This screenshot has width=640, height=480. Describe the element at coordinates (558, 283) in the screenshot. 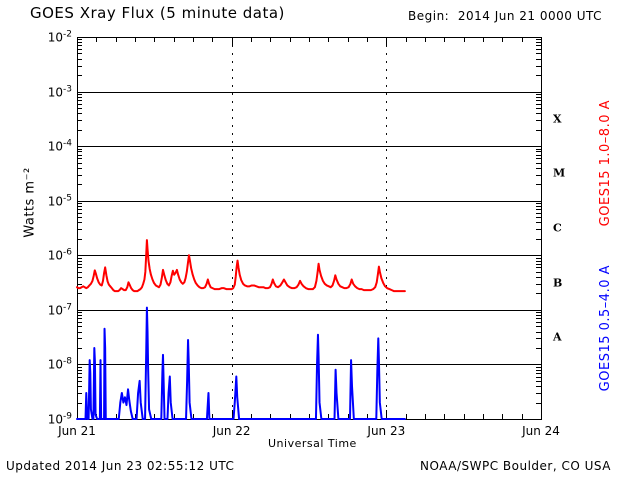

I see `flare-class-label: B` at that location.